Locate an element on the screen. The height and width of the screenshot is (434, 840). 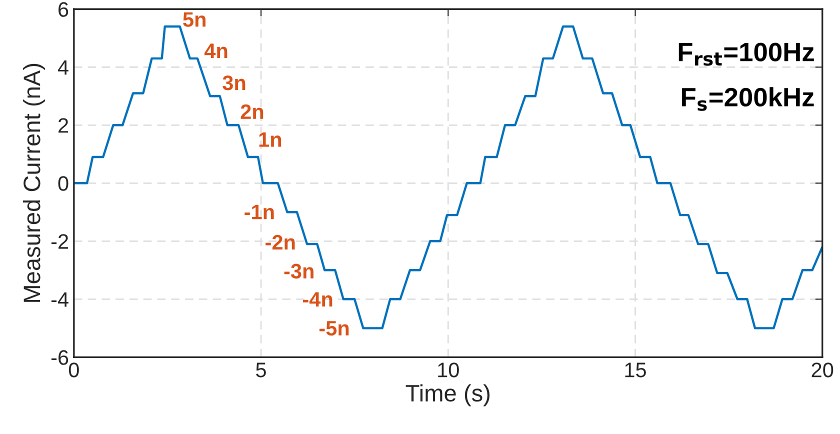
x-tick-label: 0 is located at coordinates (73, 370).